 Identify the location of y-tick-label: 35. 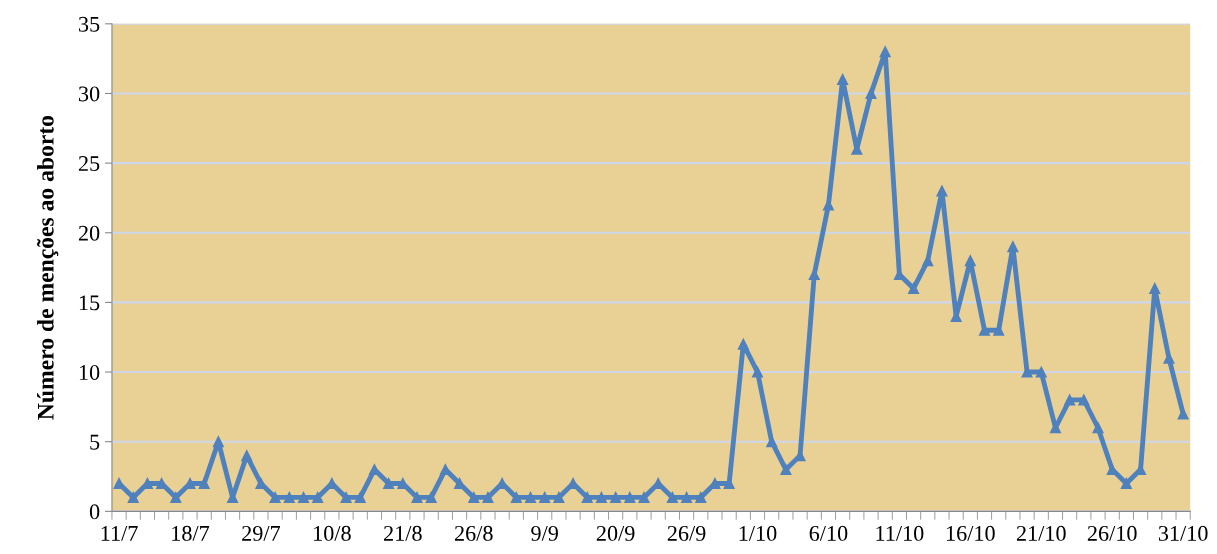
(89, 24).